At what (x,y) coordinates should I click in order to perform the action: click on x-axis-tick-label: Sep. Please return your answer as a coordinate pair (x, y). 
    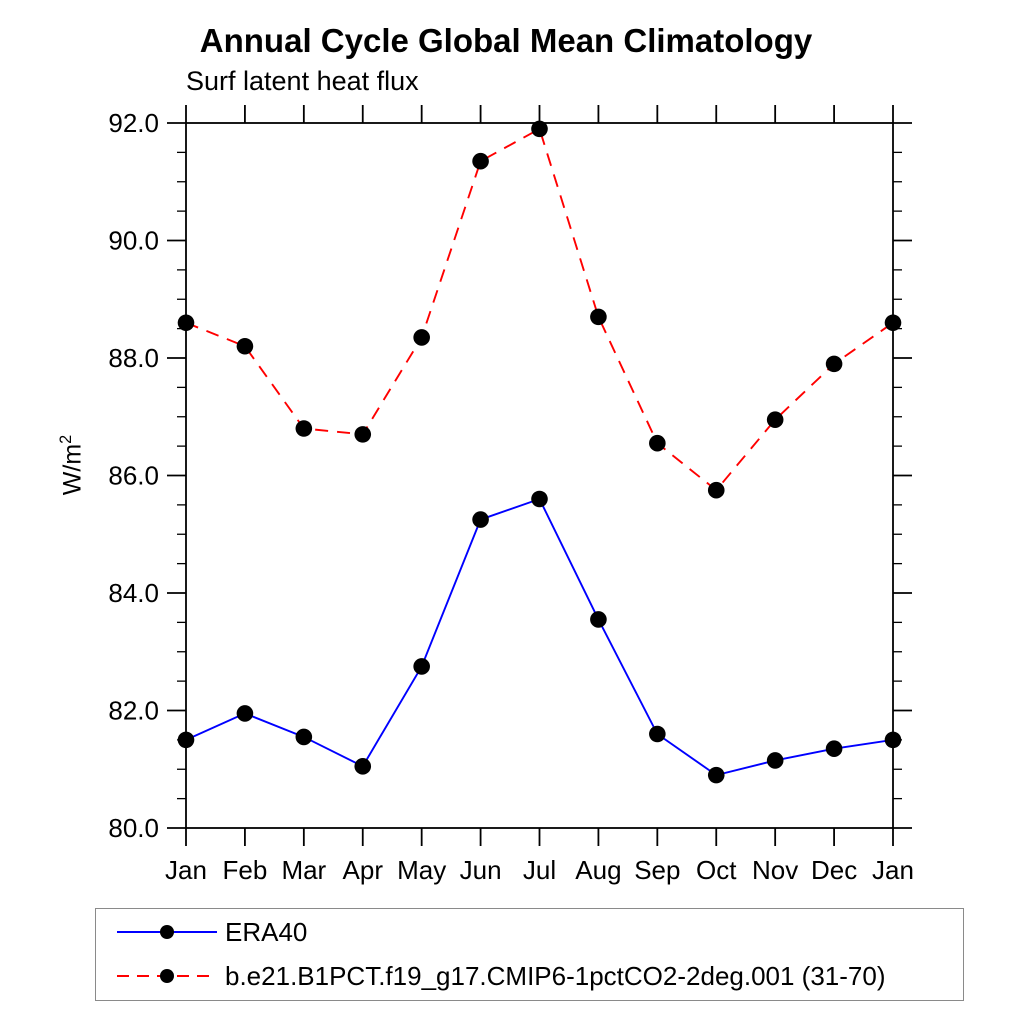
    Looking at the image, I should click on (657, 870).